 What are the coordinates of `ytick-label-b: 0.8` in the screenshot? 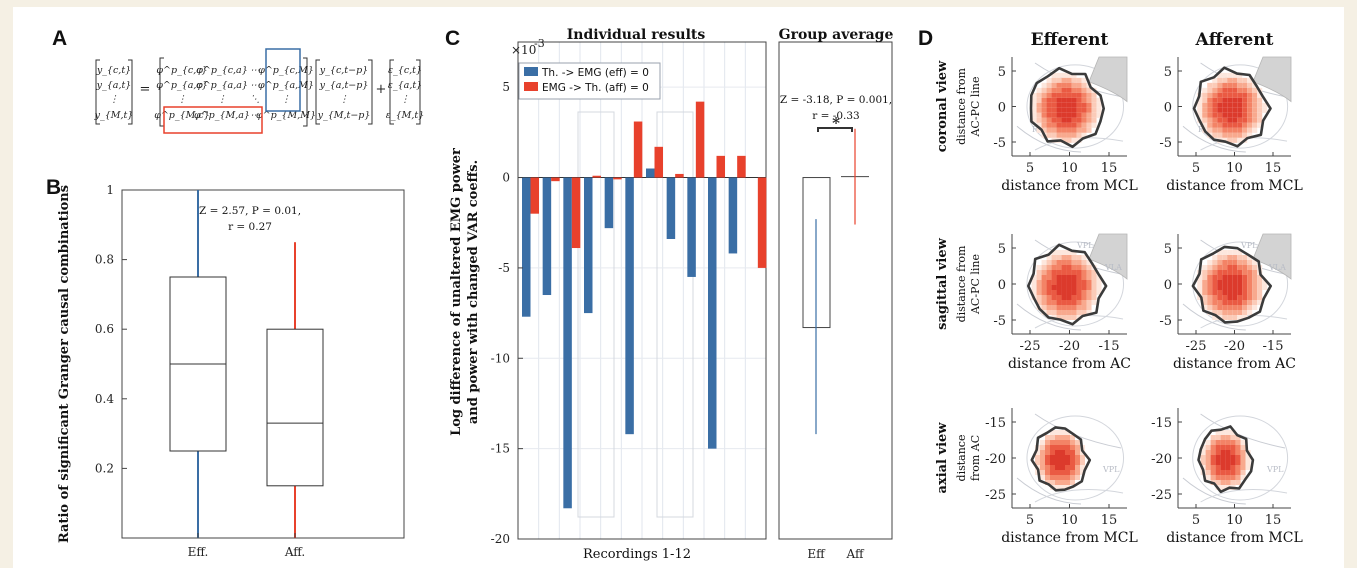 It's located at (104, 260).